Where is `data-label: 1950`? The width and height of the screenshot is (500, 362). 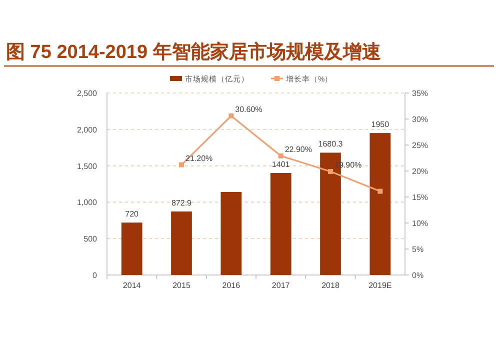
data-label: 1950 is located at coordinates (380, 125).